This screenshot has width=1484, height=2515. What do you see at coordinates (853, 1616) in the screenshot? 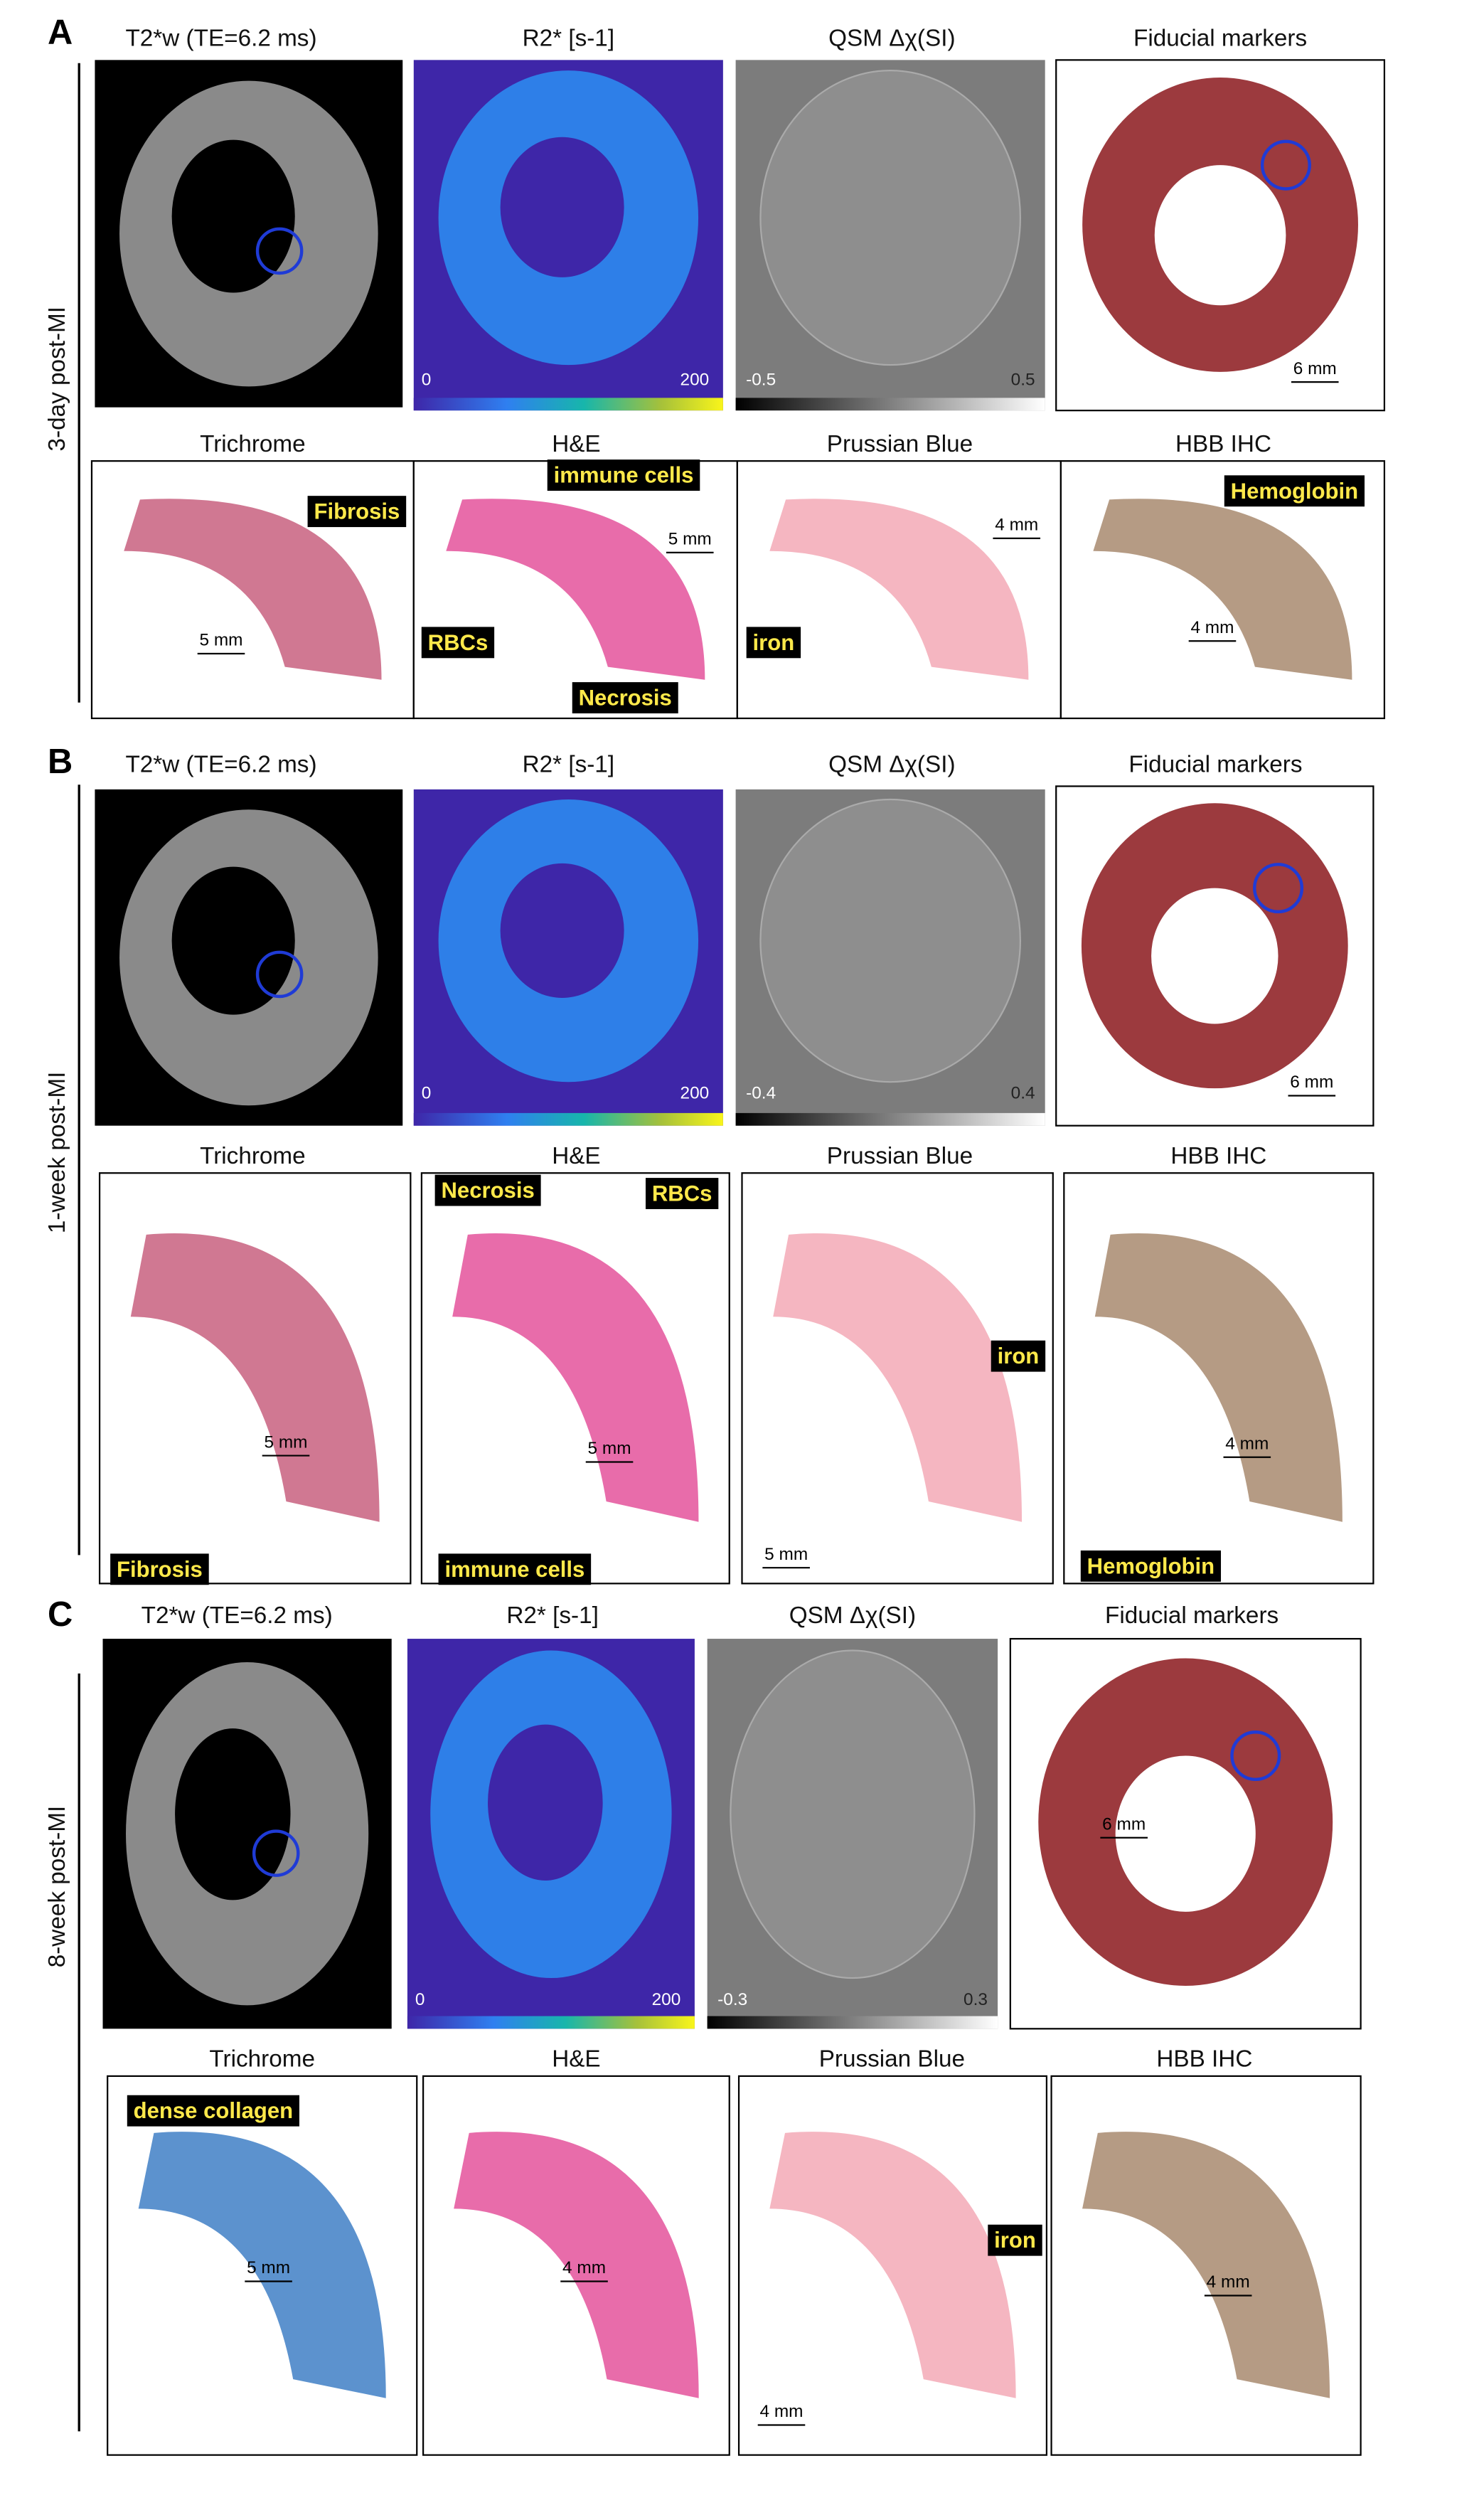
I see `image-title: QSM Δχ(SI)` at bounding box center [853, 1616].